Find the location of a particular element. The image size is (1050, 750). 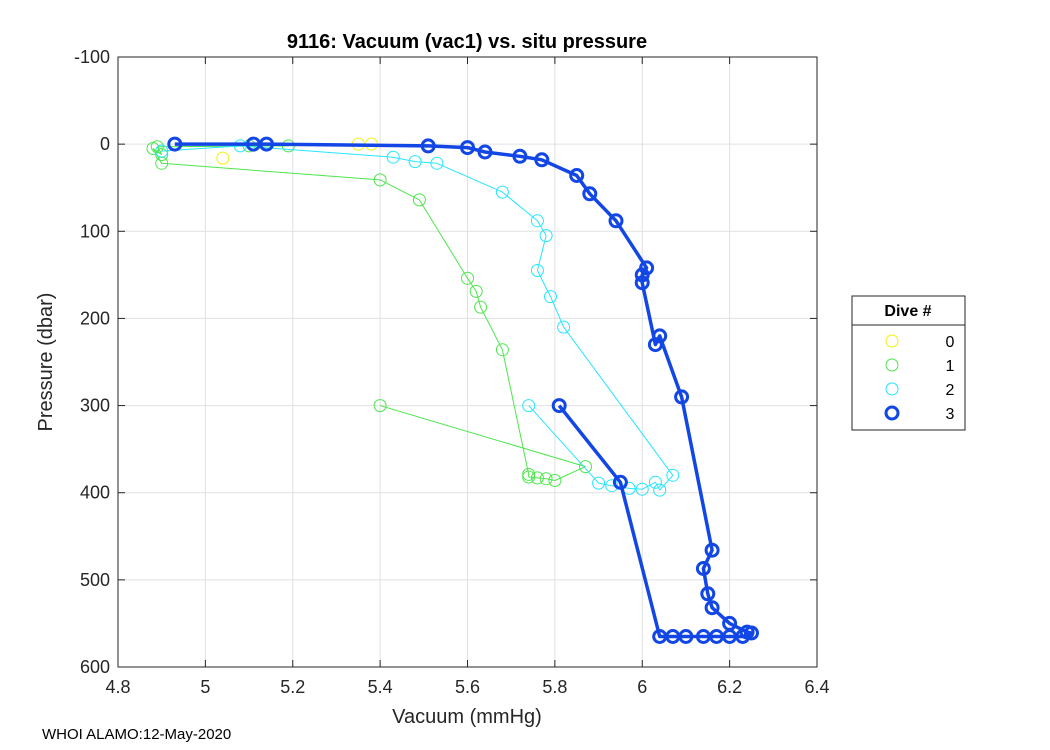

y-tick-label: 0 is located at coordinates (105, 144).